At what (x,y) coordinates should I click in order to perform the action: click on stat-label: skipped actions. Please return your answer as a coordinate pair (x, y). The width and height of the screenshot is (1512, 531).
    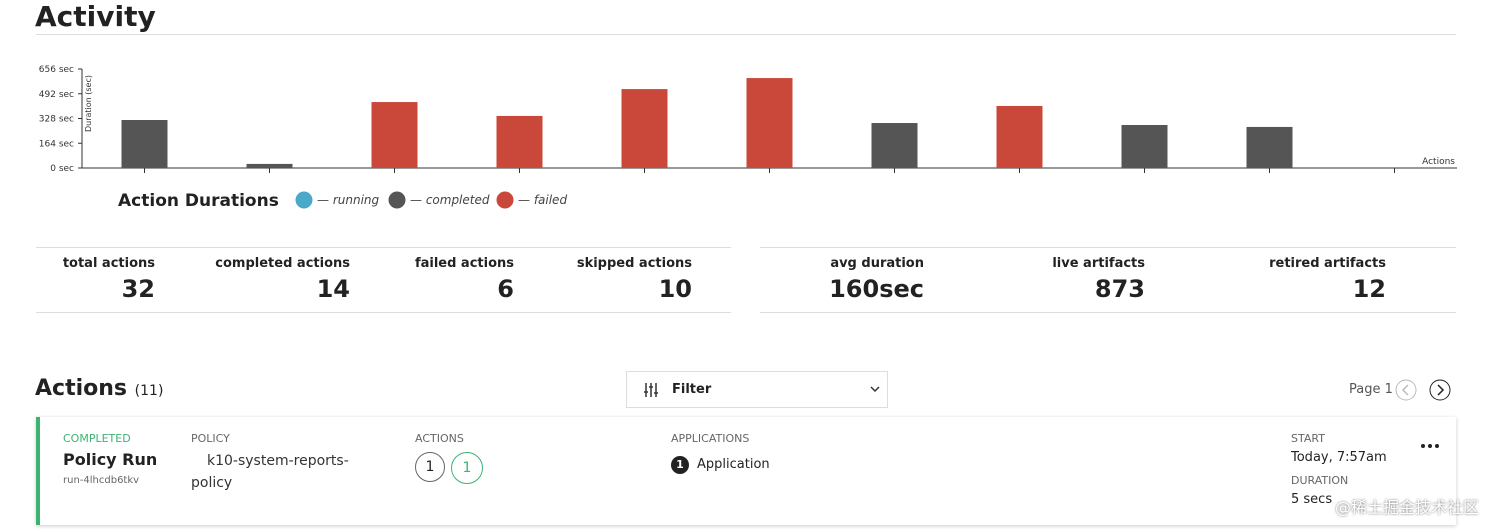
    Looking at the image, I should click on (634, 263).